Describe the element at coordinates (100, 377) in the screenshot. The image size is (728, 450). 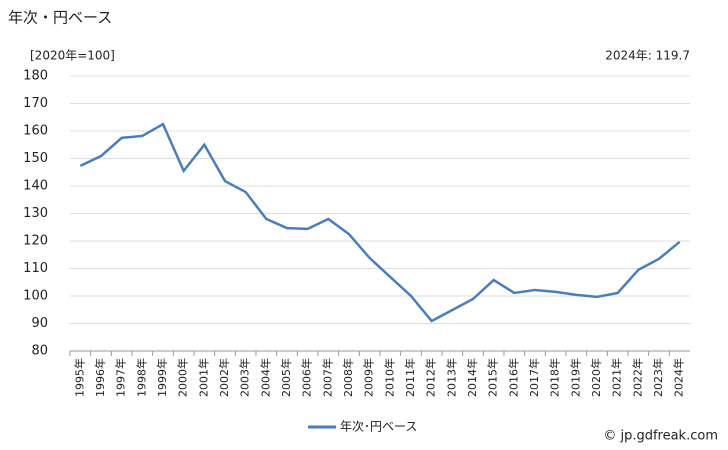
I see `x-tick-label: 1996年` at that location.